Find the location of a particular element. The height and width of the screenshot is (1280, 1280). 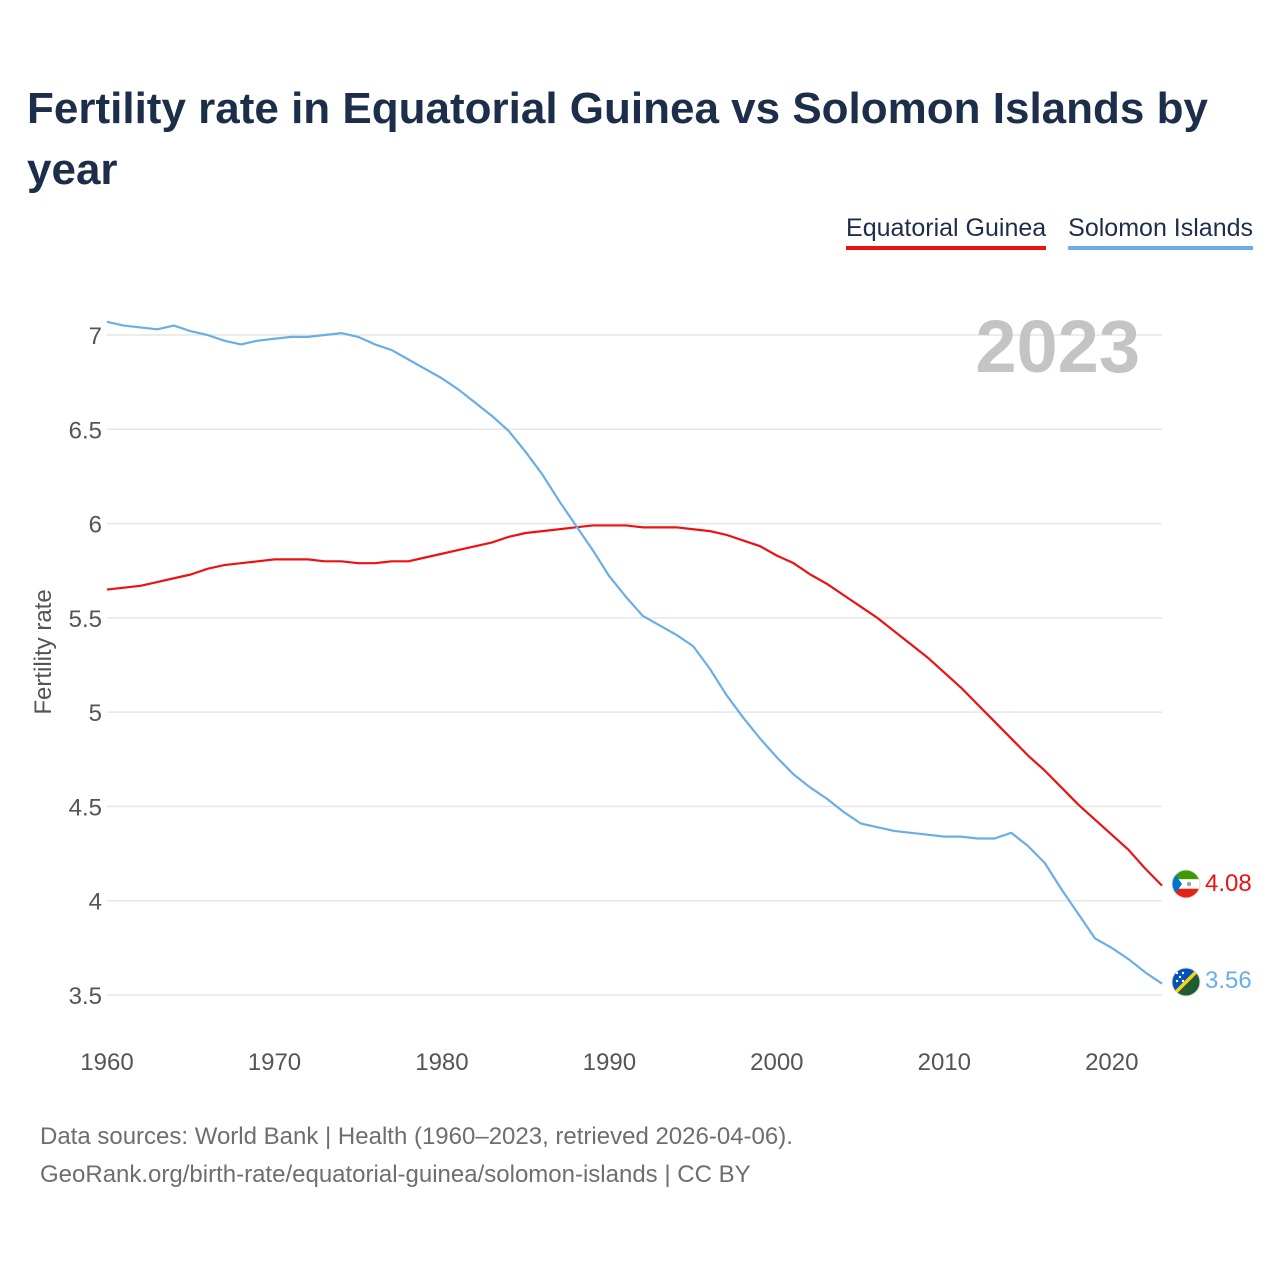

y-axis-label: Fertility rate is located at coordinates (43, 651).